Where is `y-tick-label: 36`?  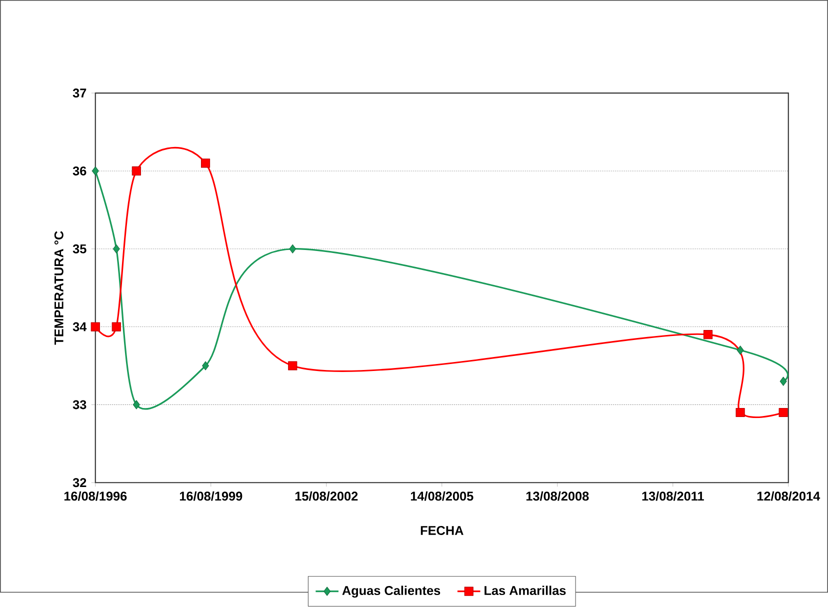
y-tick-label: 36 is located at coordinates (79, 171).